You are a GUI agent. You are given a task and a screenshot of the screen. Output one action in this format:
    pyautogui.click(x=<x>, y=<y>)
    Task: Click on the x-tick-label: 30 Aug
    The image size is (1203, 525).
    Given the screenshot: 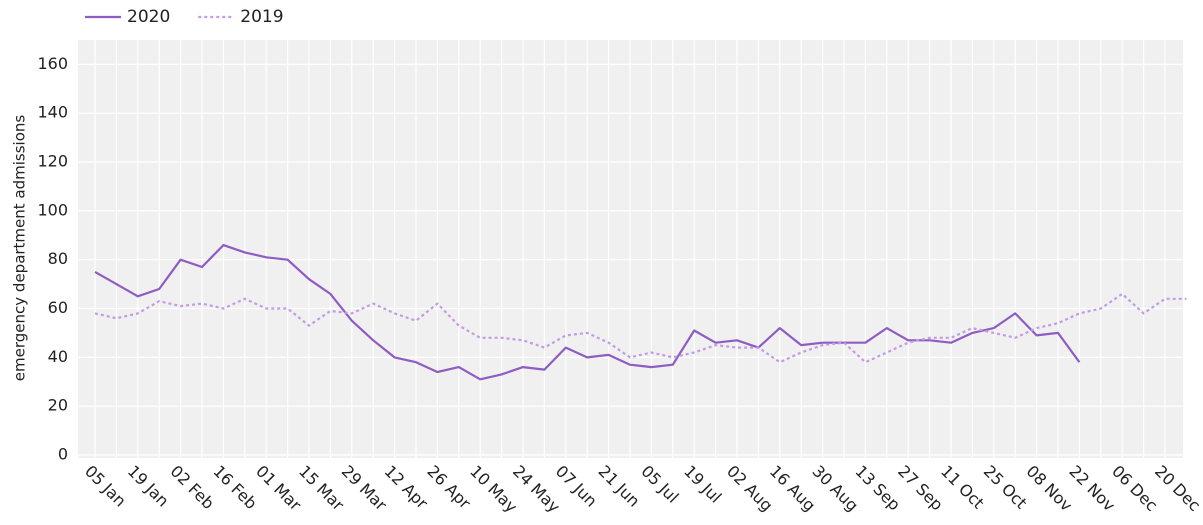 What is the action you would take?
    pyautogui.click(x=836, y=489)
    